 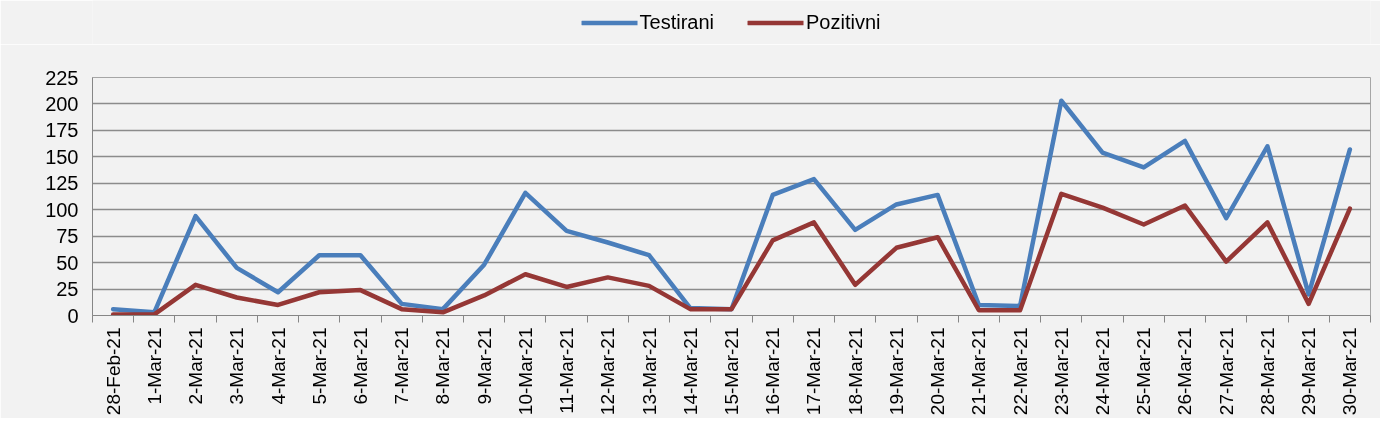 What do you see at coordinates (1144, 371) in the screenshot?
I see `x-tick-label: 25-Mar-21` at bounding box center [1144, 371].